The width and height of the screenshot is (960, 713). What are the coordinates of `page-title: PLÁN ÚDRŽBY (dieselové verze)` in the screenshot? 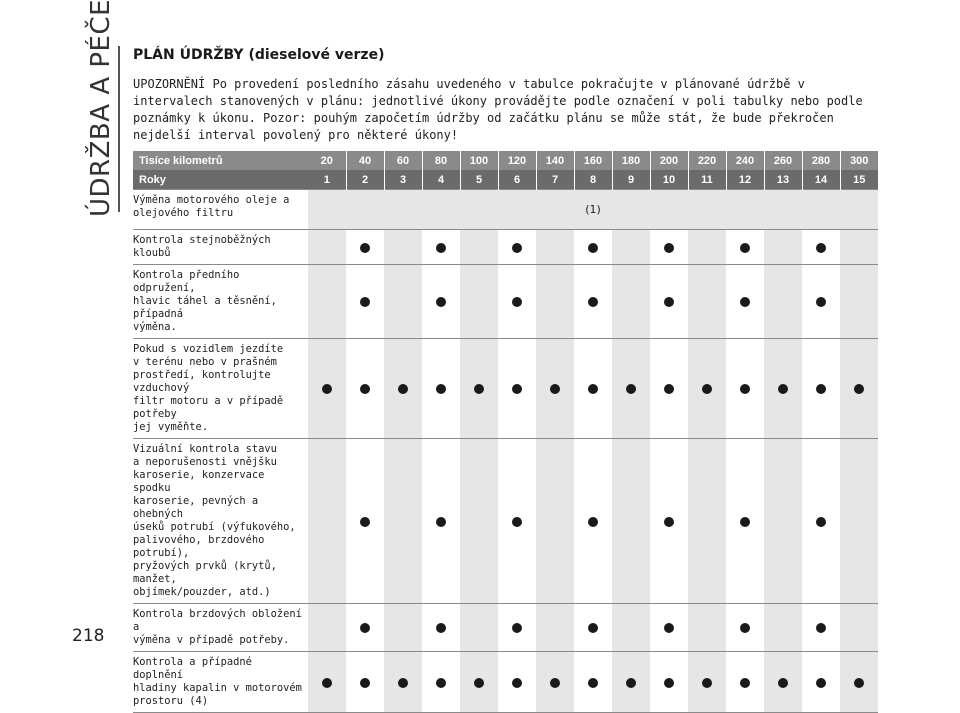 It's located at (259, 55).